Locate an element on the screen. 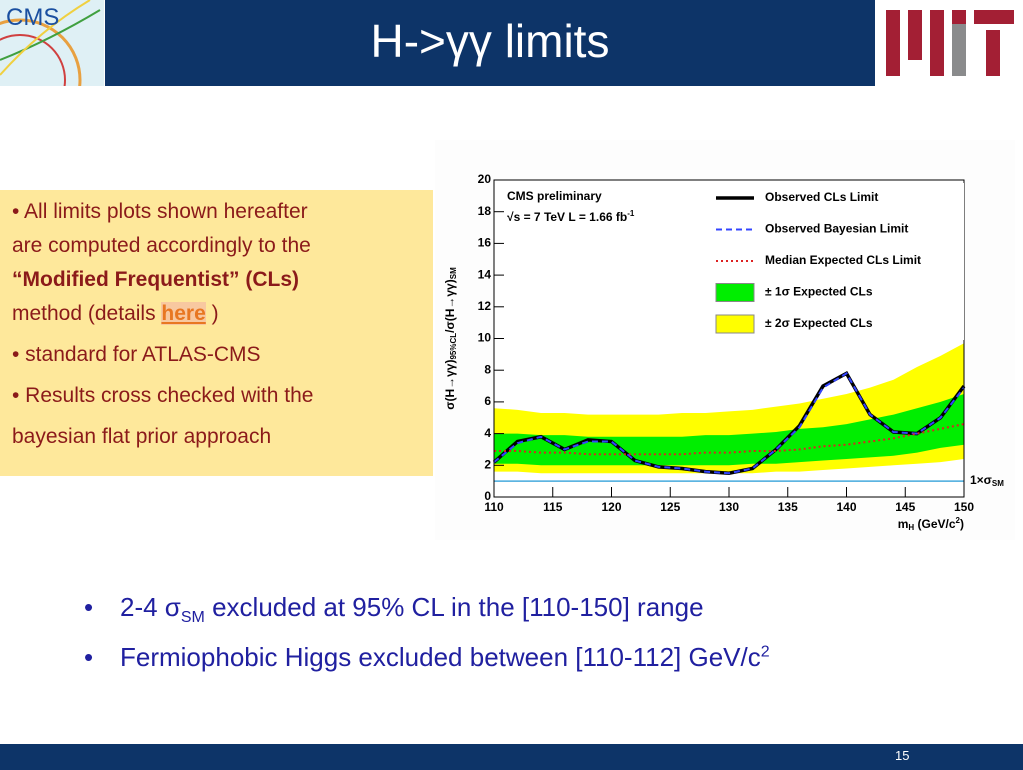 This screenshot has width=1023, height=770. note-line: bayesian flat prior approach is located at coordinates (141, 437).